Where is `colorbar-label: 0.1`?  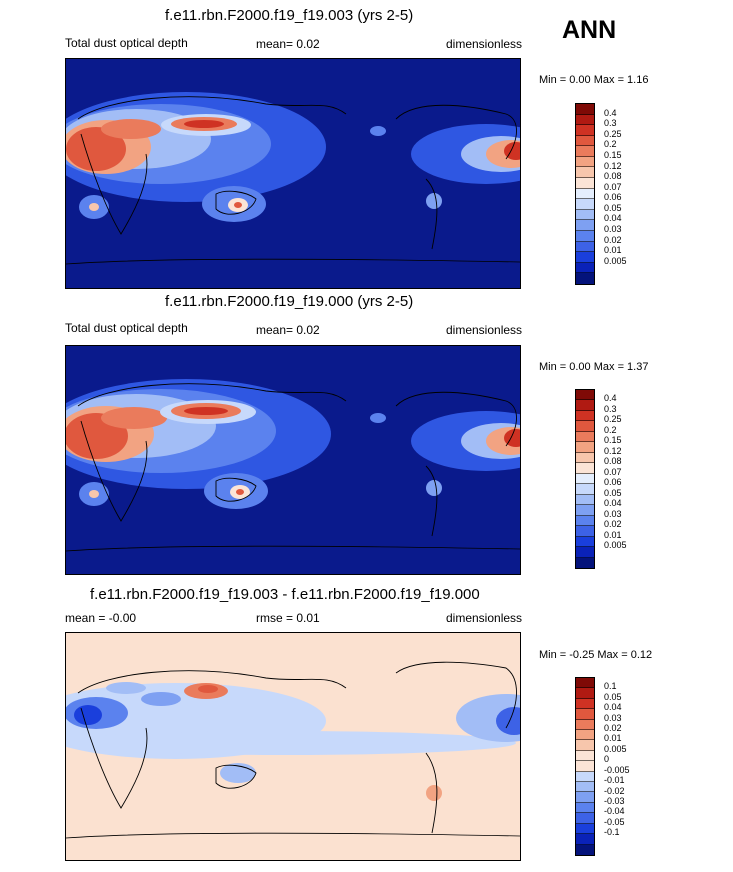 colorbar-label: 0.1 is located at coordinates (610, 686).